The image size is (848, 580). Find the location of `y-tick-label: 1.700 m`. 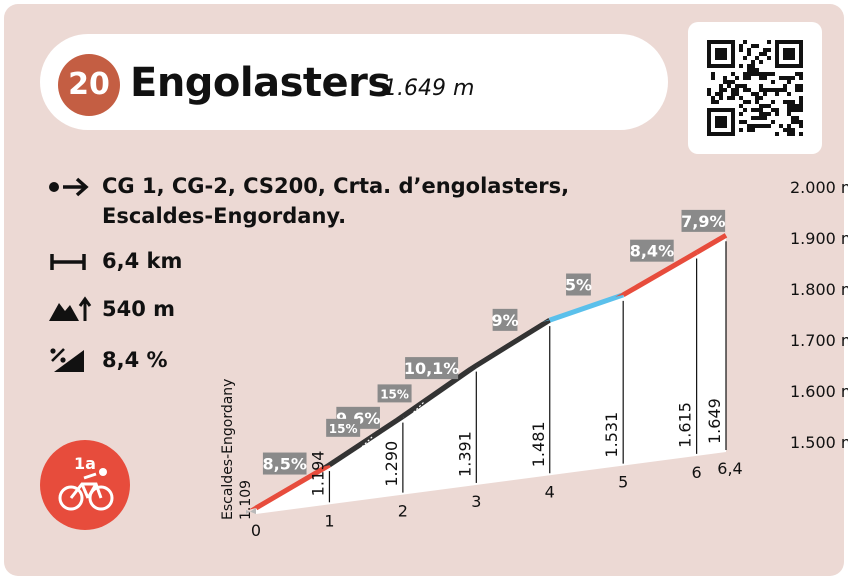

y-tick-label: 1.700 m is located at coordinates (819, 340).